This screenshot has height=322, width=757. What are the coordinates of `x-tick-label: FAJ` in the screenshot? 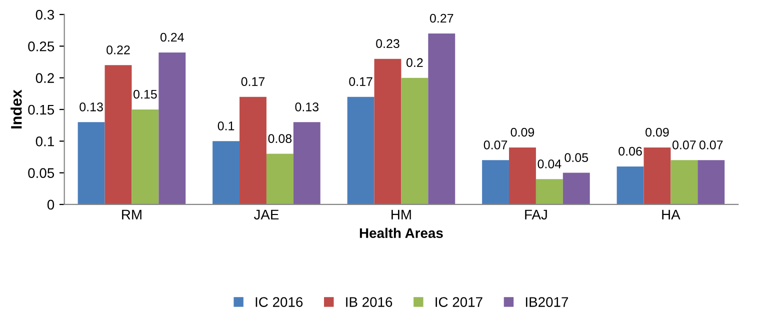 It's located at (536, 215).